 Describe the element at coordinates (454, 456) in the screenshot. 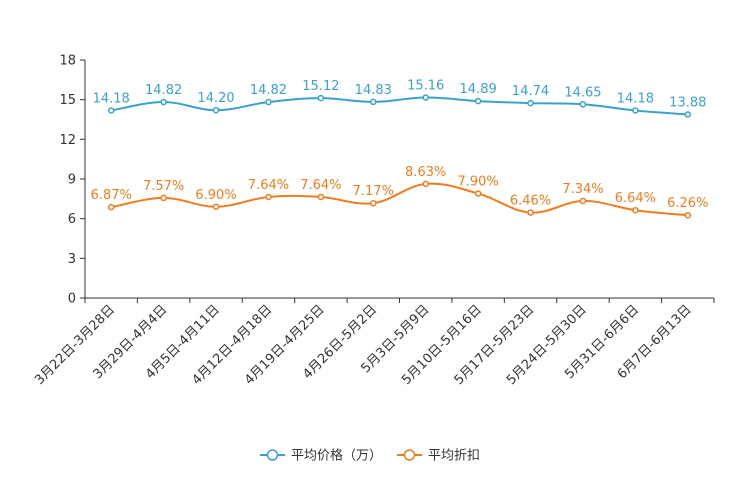

I see `legend-label: 平均折扣` at that location.